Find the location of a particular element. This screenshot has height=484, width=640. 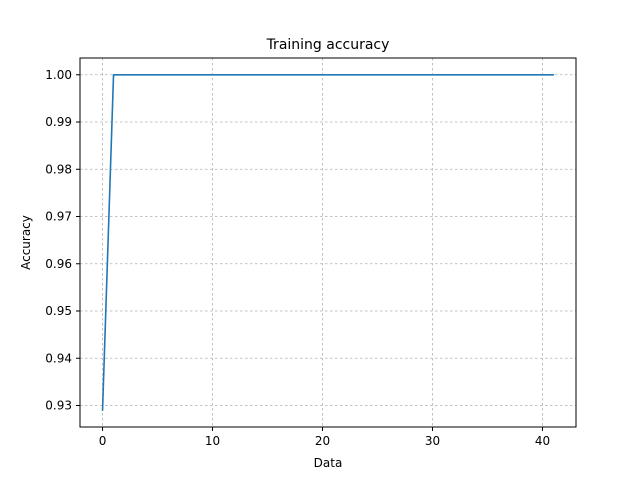

y-tick-label: 0.99 is located at coordinates (58, 122).